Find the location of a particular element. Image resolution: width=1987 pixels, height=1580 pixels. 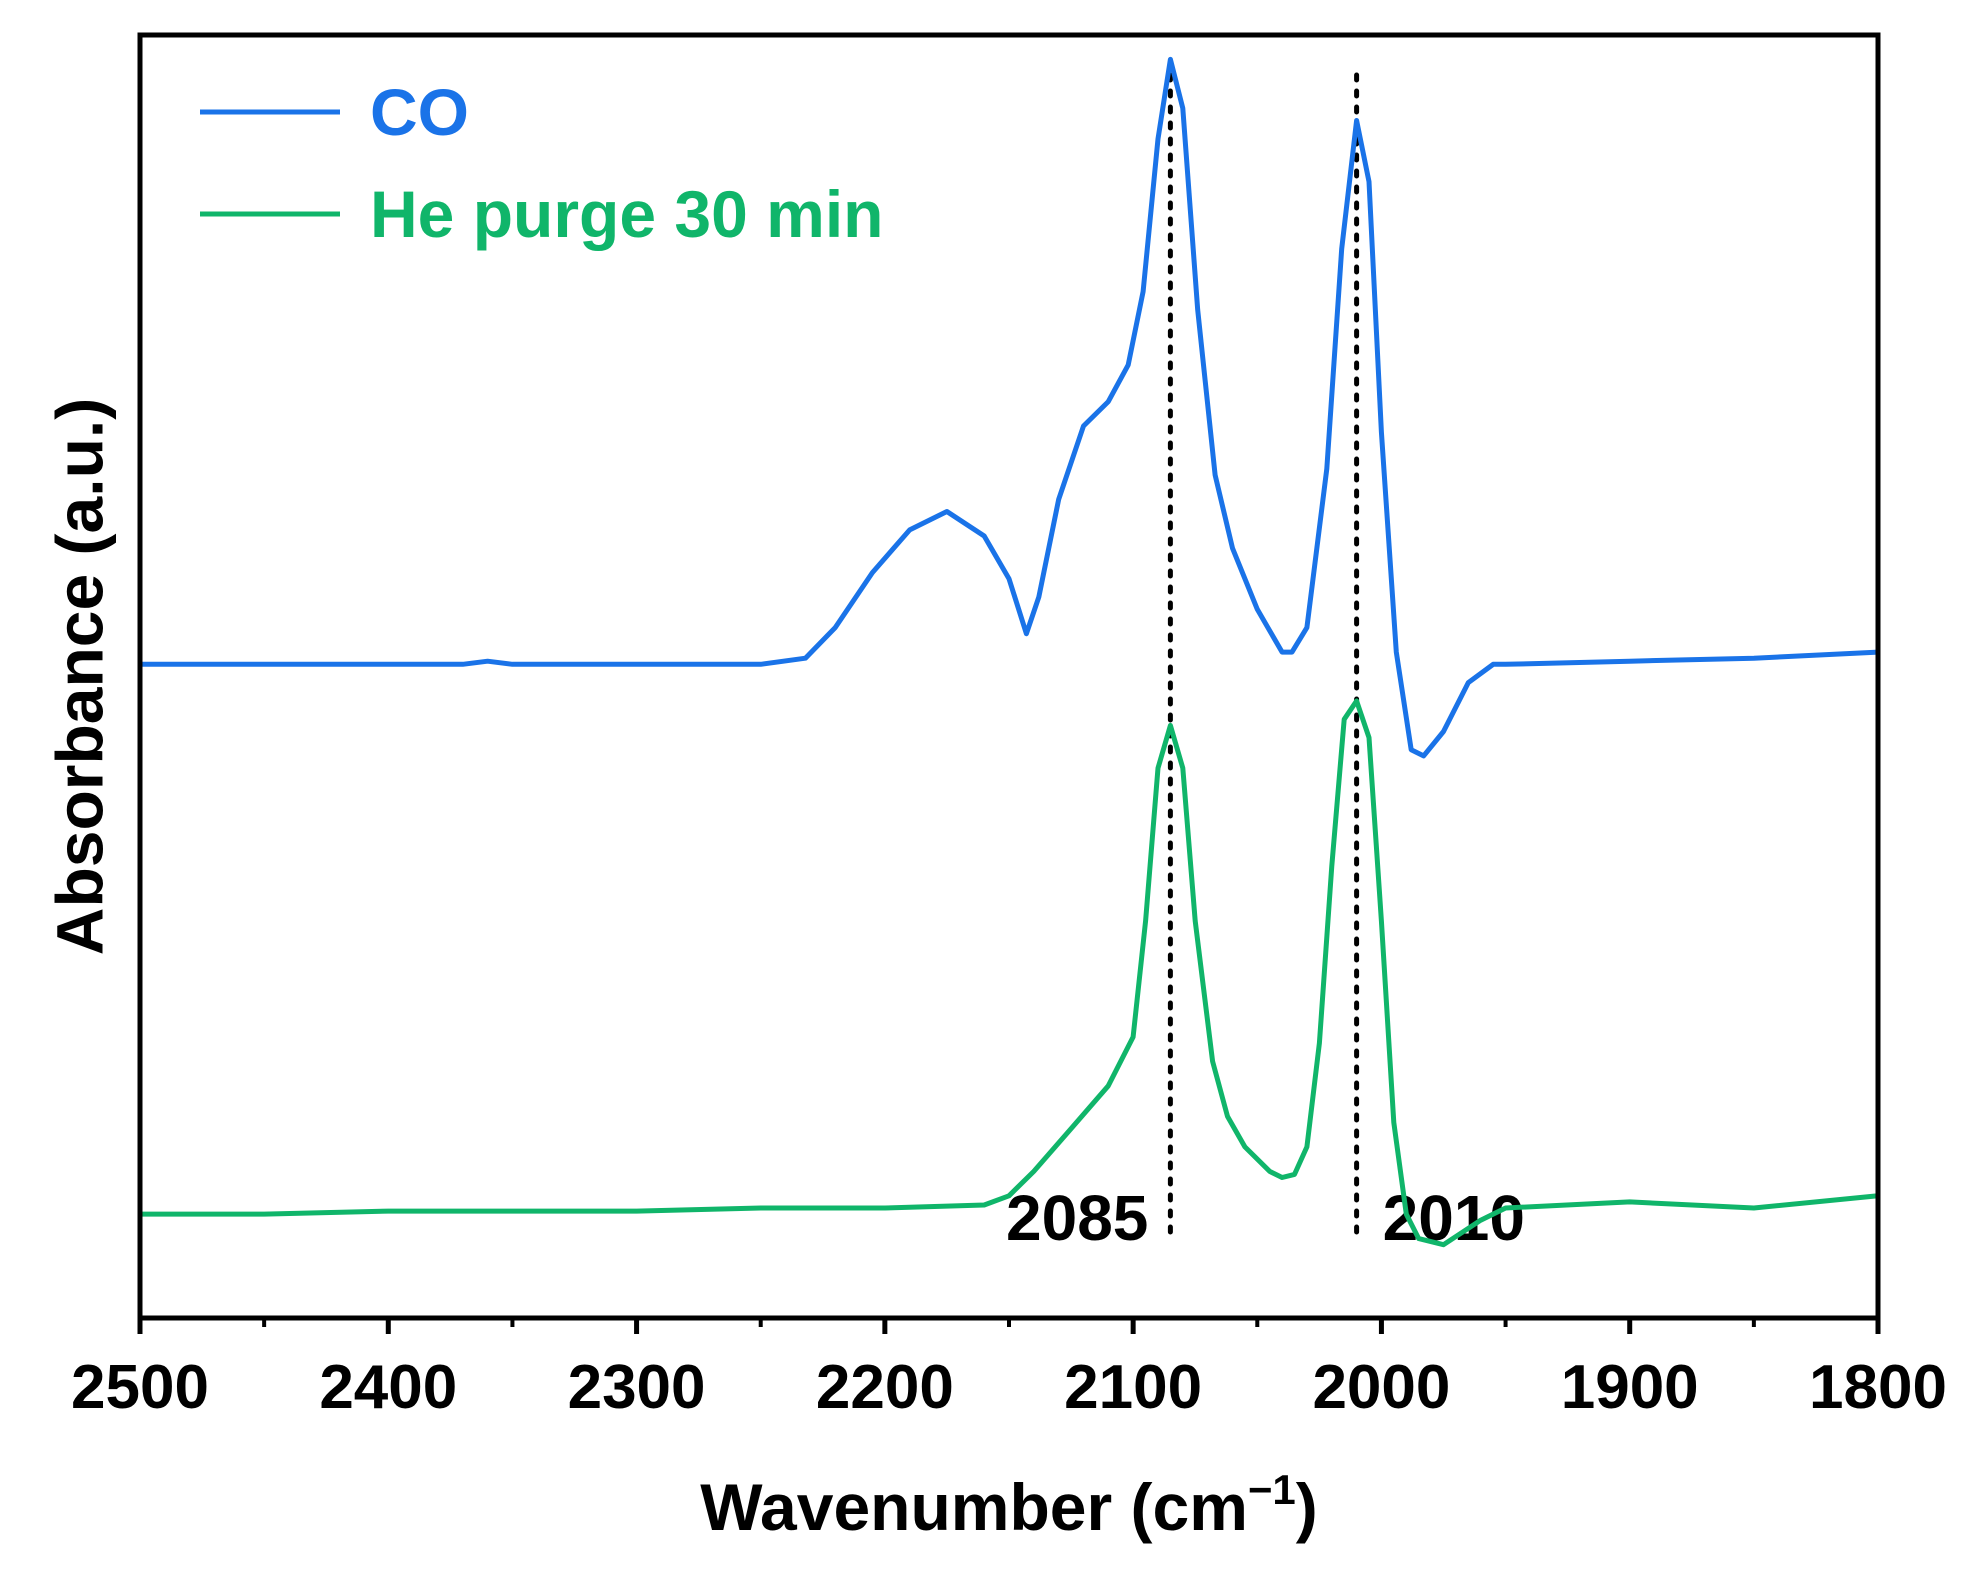

x-tick-label-1800: 1800 is located at coordinates (1878, 1387).